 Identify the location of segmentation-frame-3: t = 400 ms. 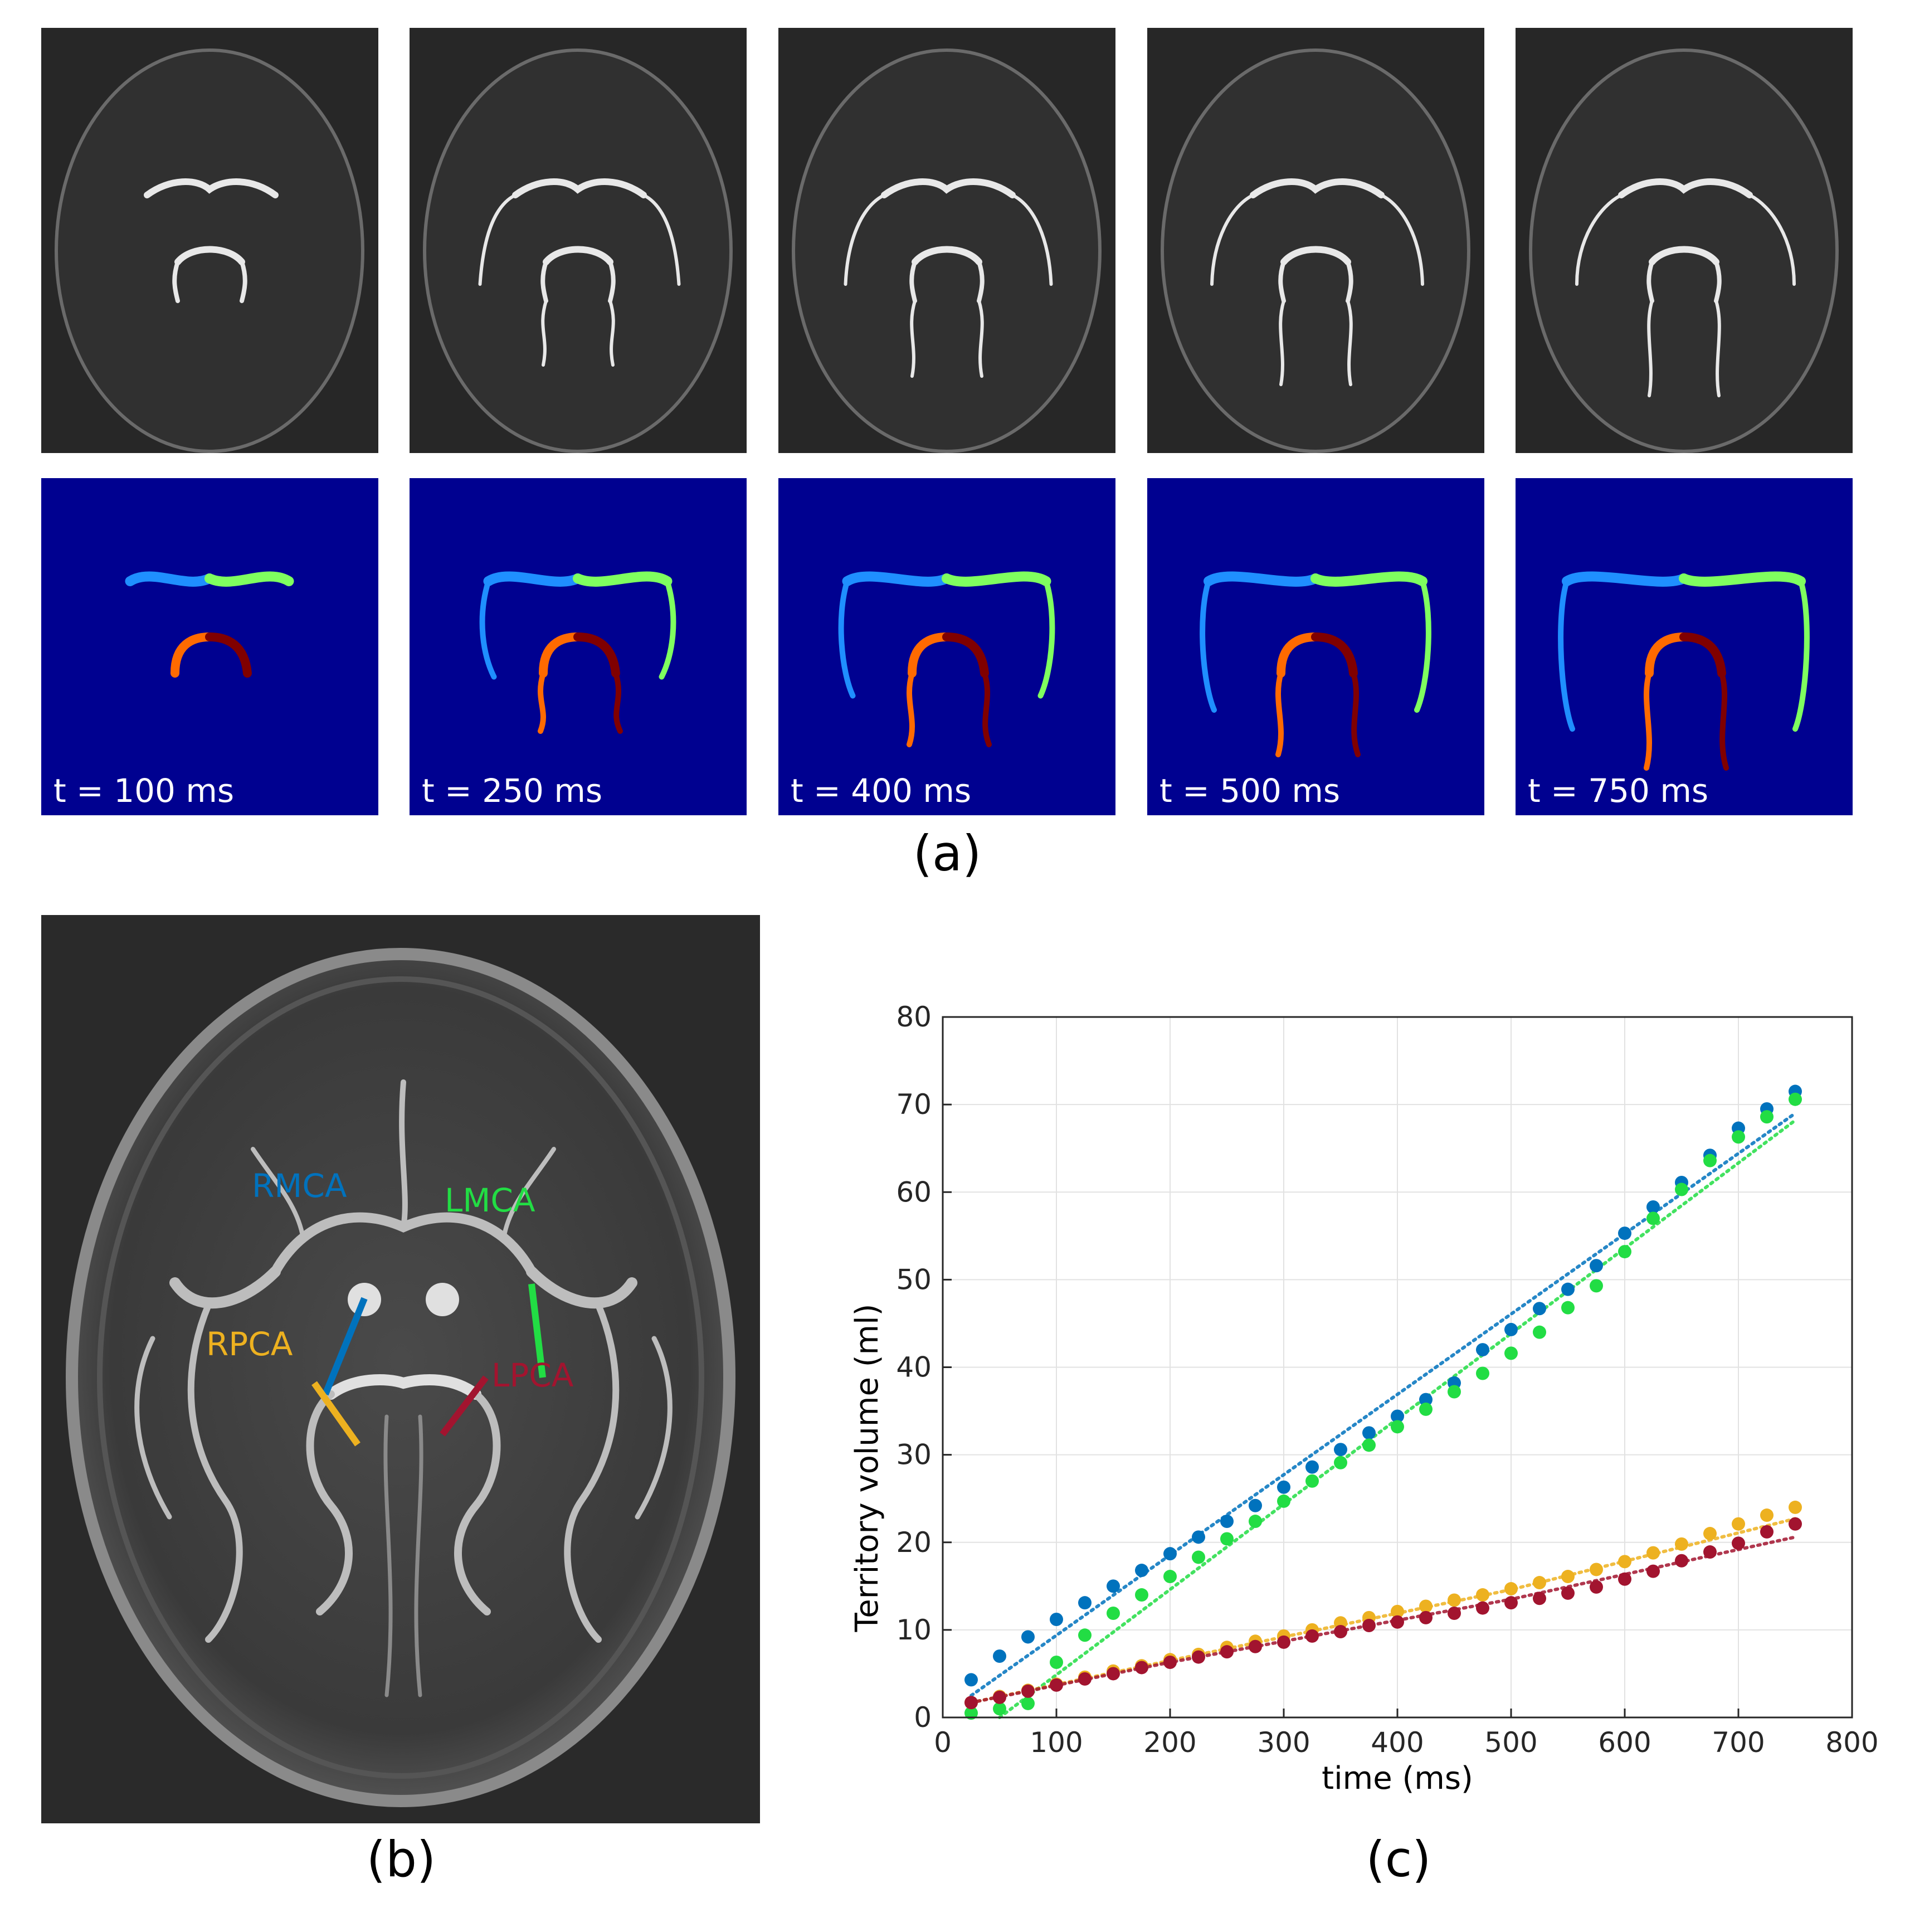
(946, 647).